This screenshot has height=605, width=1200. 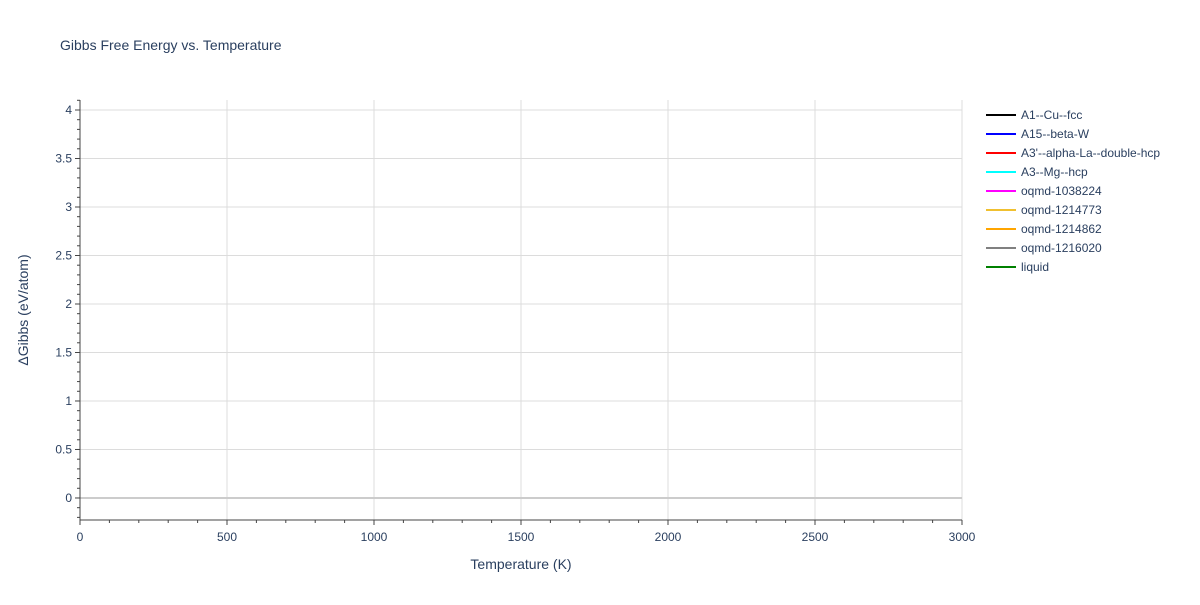 I want to click on x-tick-label: 0, so click(x=80, y=537).